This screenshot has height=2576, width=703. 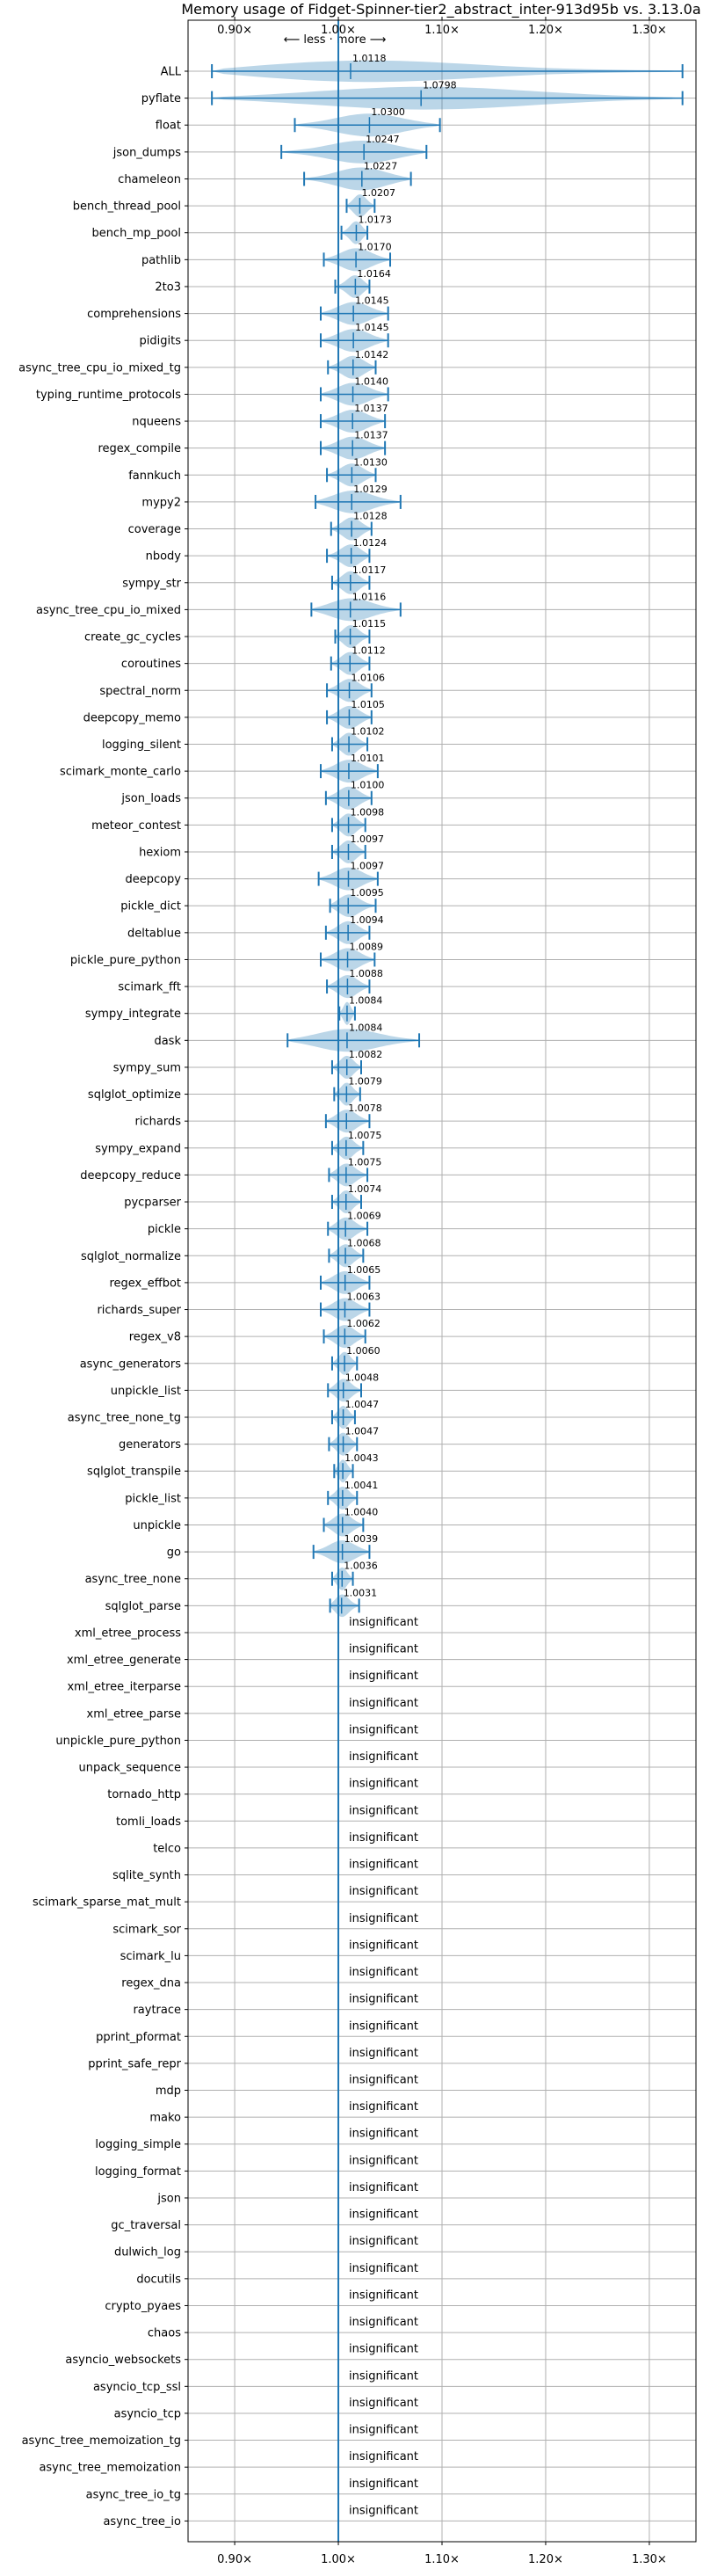 I want to click on x-tick-label-top: 1.20×, so click(x=546, y=30).